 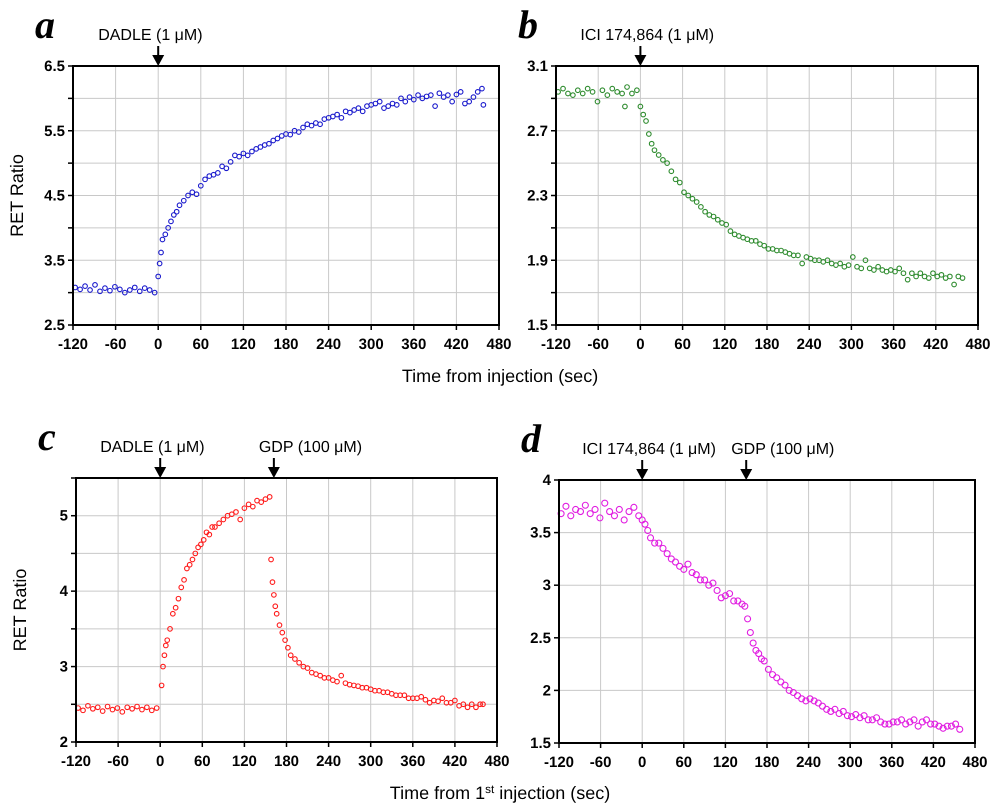 I want to click on y-tick-label: 4.5, so click(x=54, y=196).